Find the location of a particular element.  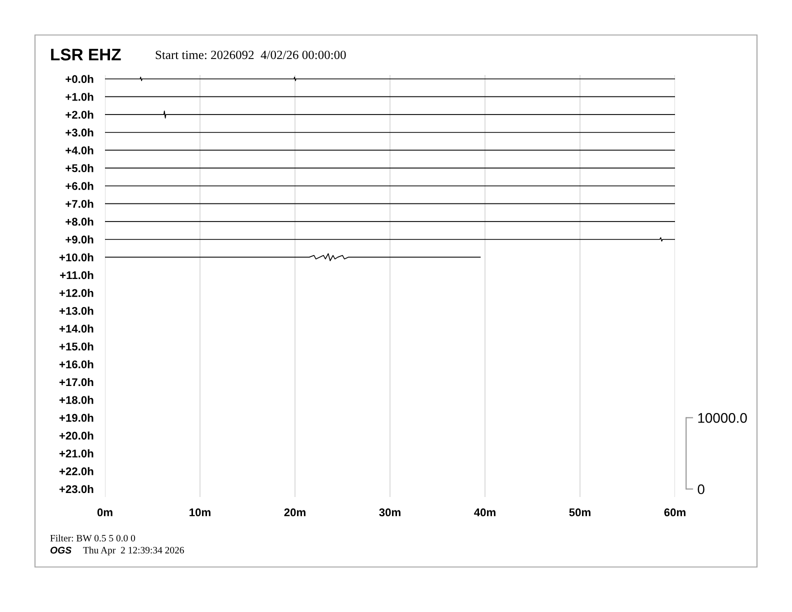

y-tick-label: +5.0h is located at coordinates (80, 168).